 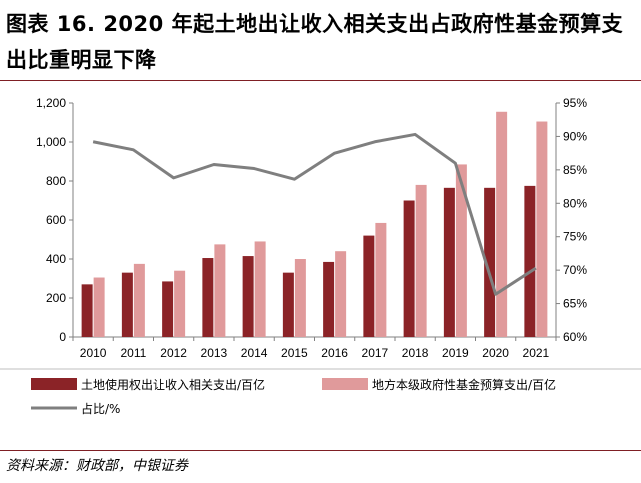 I want to click on chart-title: 图表 16. 2020 年起土地出让收入相关支出占政府性基金预算支出比重明显下降, so click(x=315, y=42).